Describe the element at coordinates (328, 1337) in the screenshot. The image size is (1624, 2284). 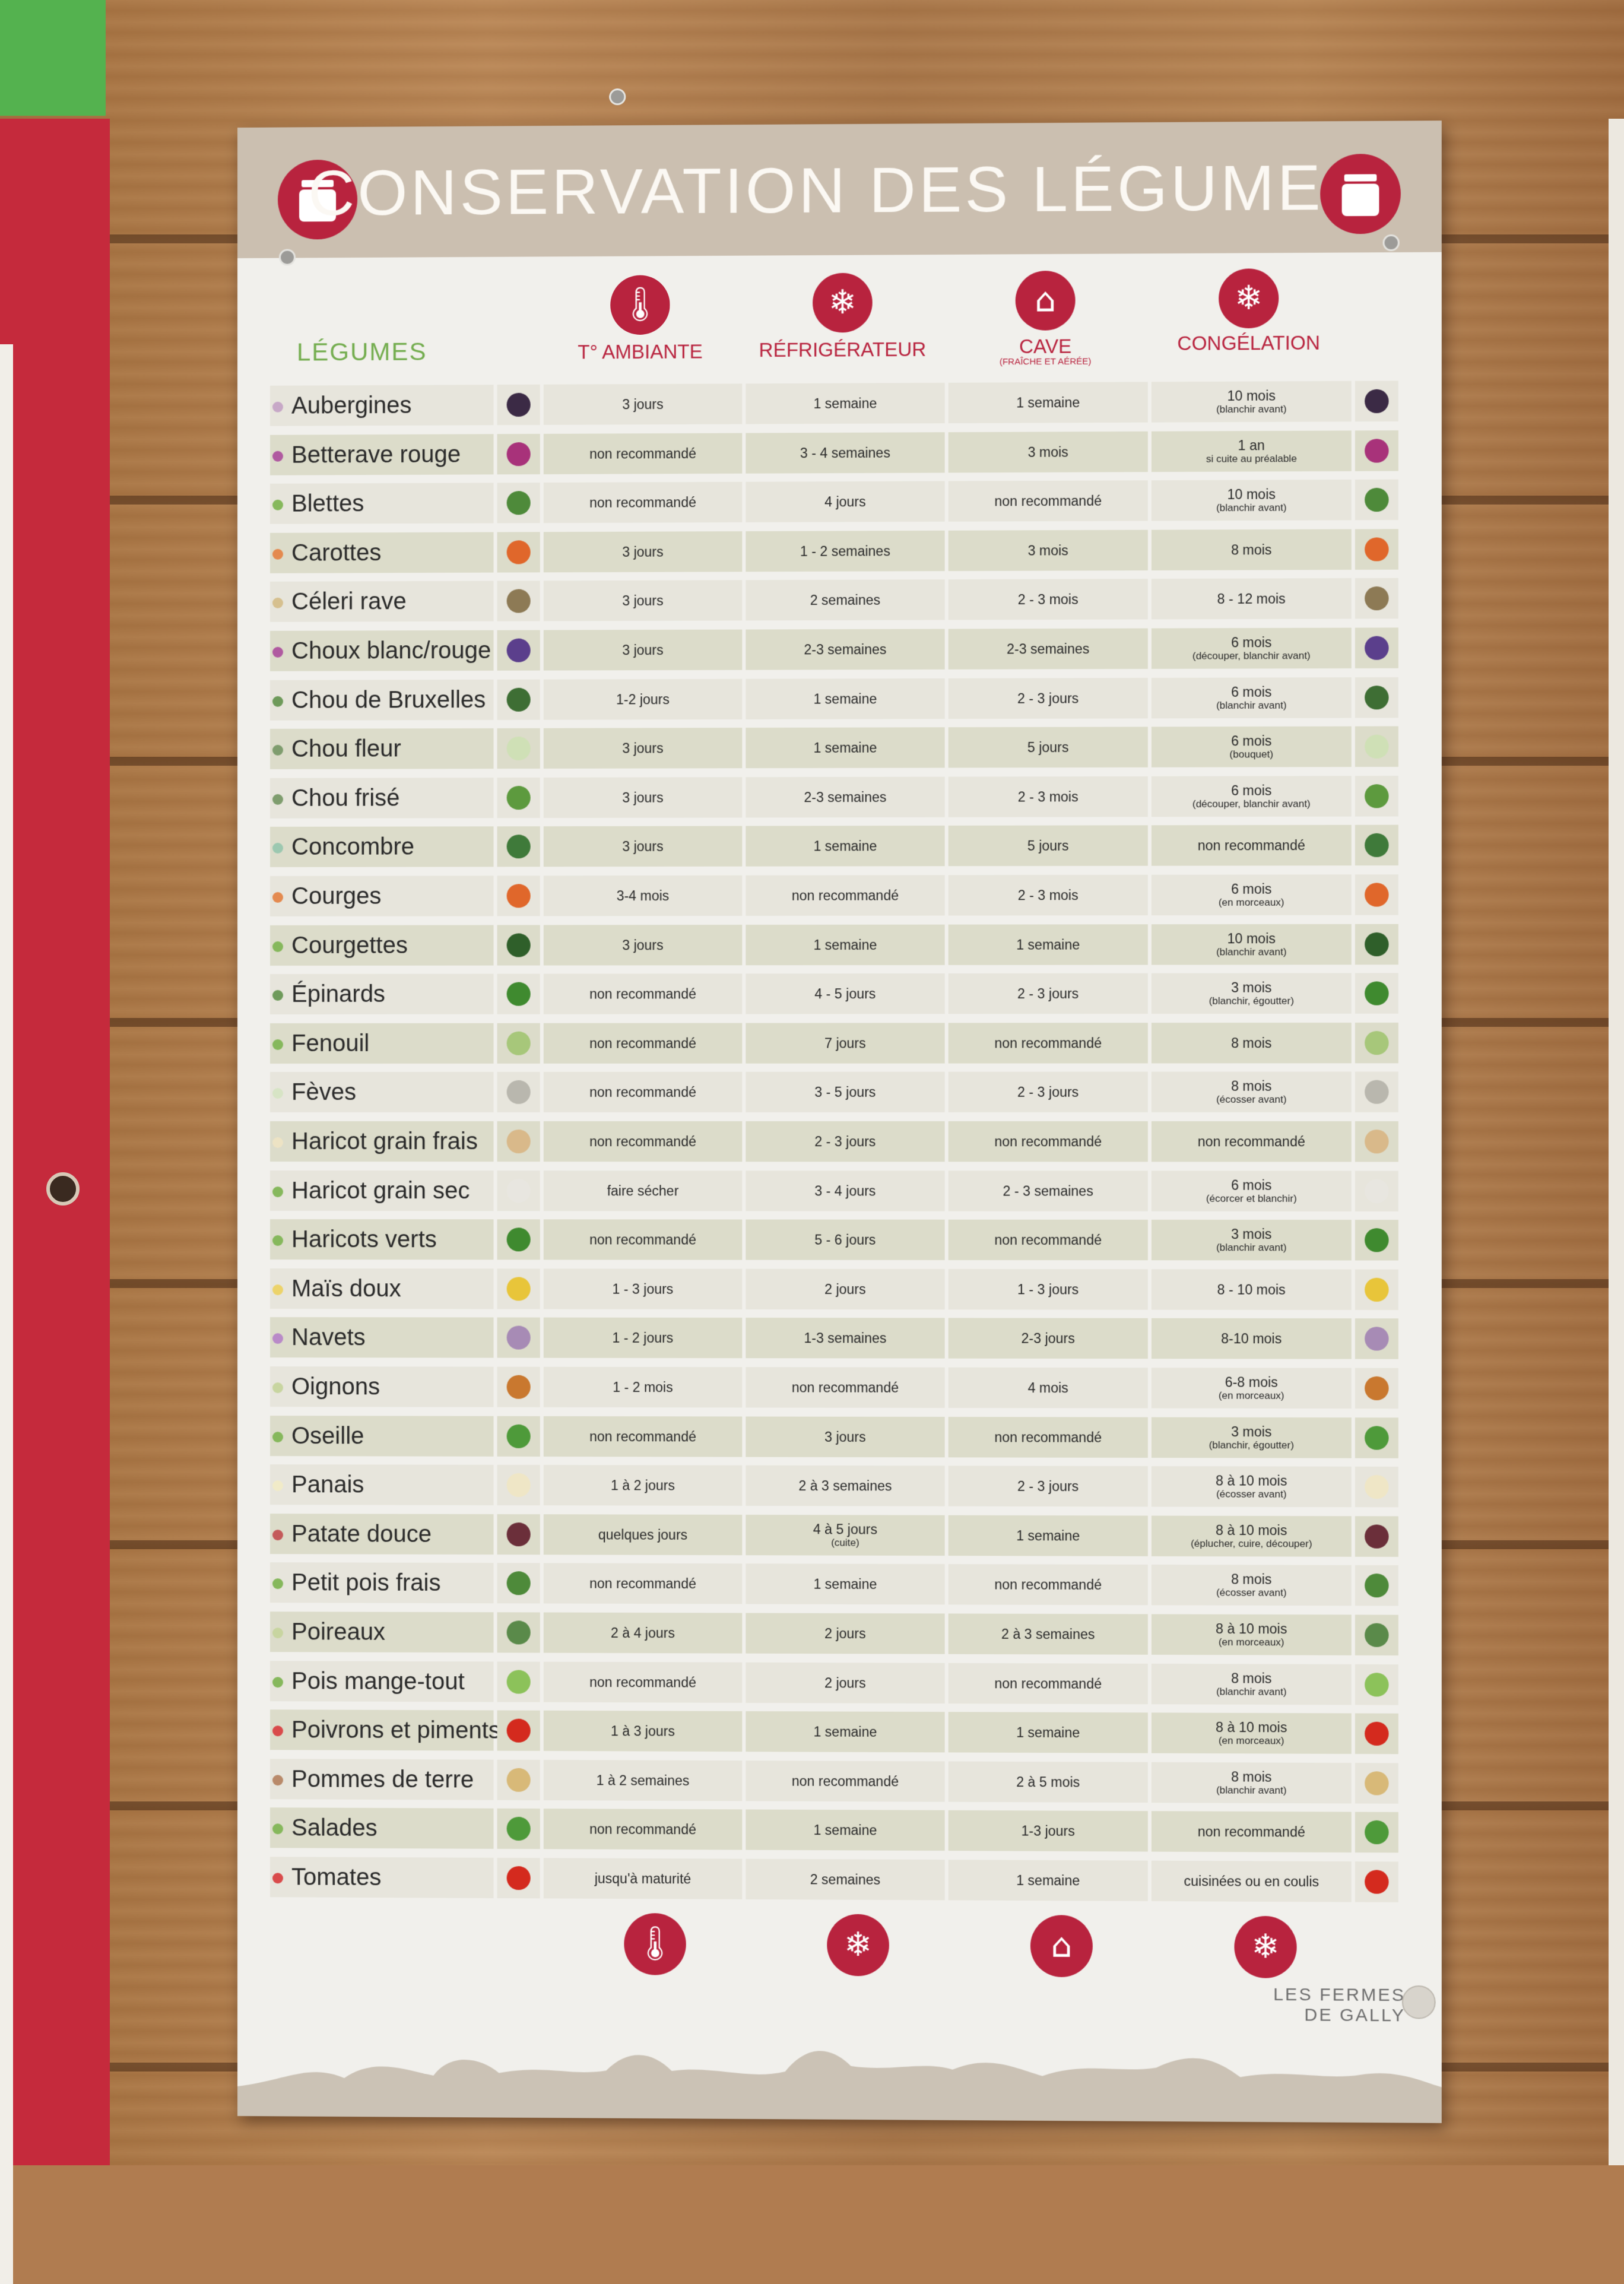
I see `vegetable-name: Navets` at that location.